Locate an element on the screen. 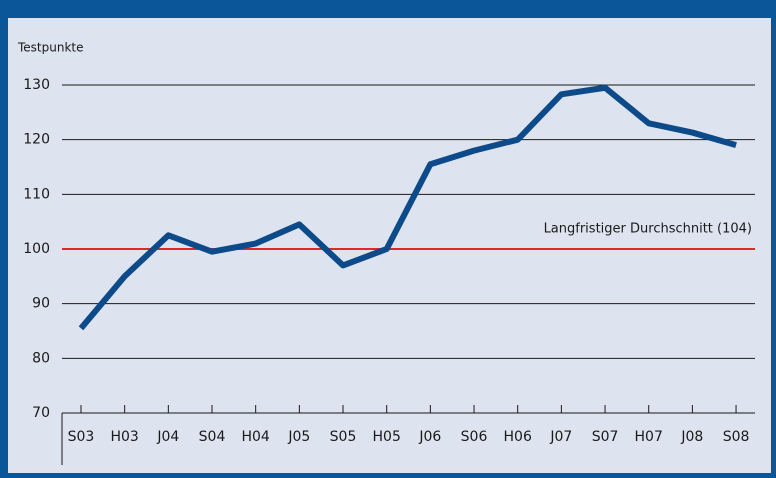 Image resolution: width=776 pixels, height=478 pixels. x-tick-label: H06 is located at coordinates (518, 437).